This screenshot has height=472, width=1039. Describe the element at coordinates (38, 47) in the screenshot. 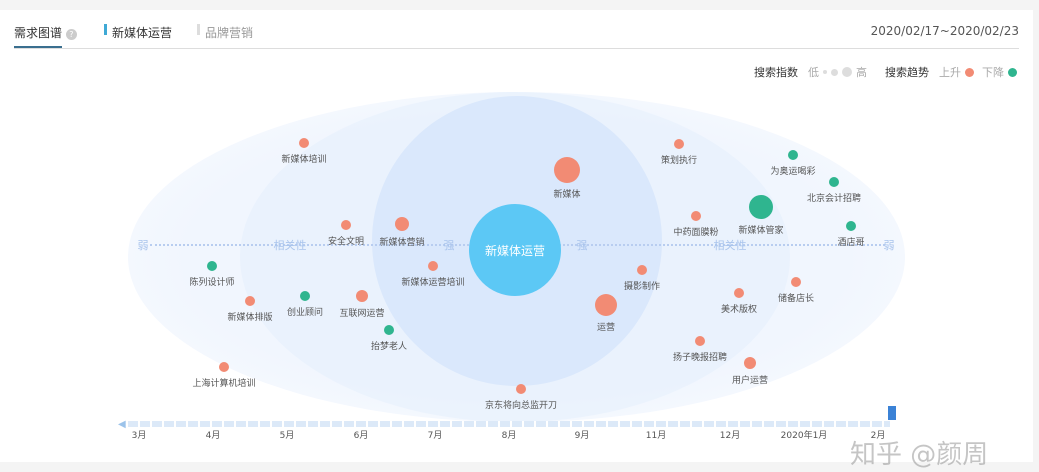

I see `active-tab-indicator` at that location.